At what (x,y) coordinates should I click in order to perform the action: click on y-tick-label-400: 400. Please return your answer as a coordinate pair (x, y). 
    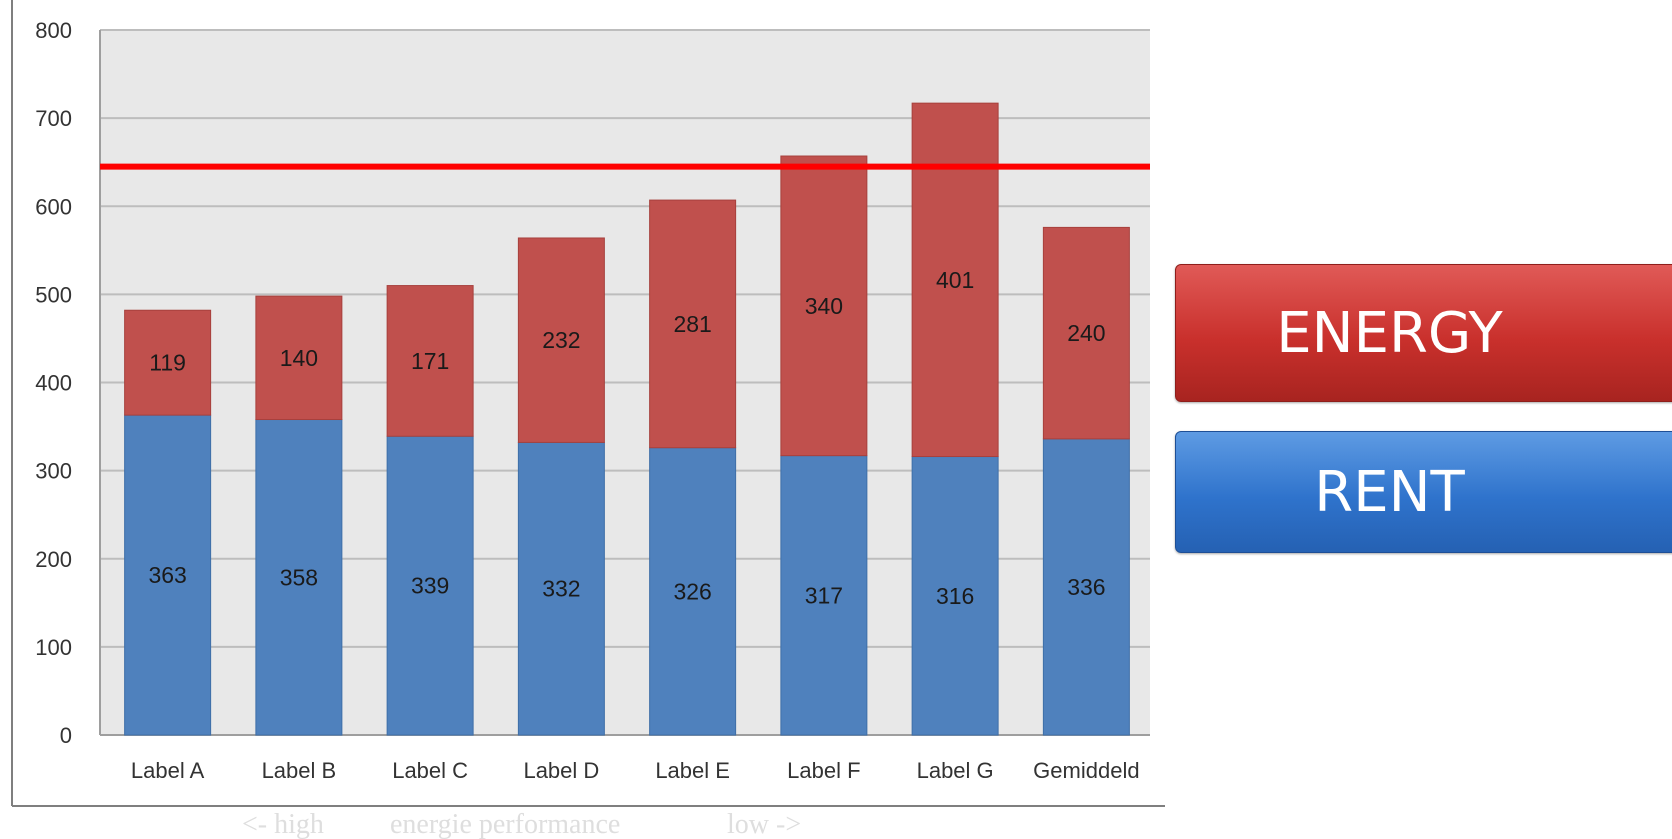
    Looking at the image, I should click on (53, 383).